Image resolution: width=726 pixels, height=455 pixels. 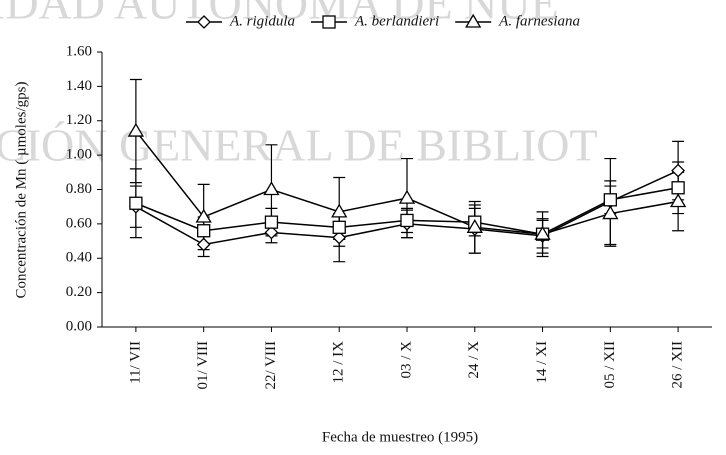 What do you see at coordinates (271, 365) in the screenshot?
I see `x-tick-label: 22/ VIII` at bounding box center [271, 365].